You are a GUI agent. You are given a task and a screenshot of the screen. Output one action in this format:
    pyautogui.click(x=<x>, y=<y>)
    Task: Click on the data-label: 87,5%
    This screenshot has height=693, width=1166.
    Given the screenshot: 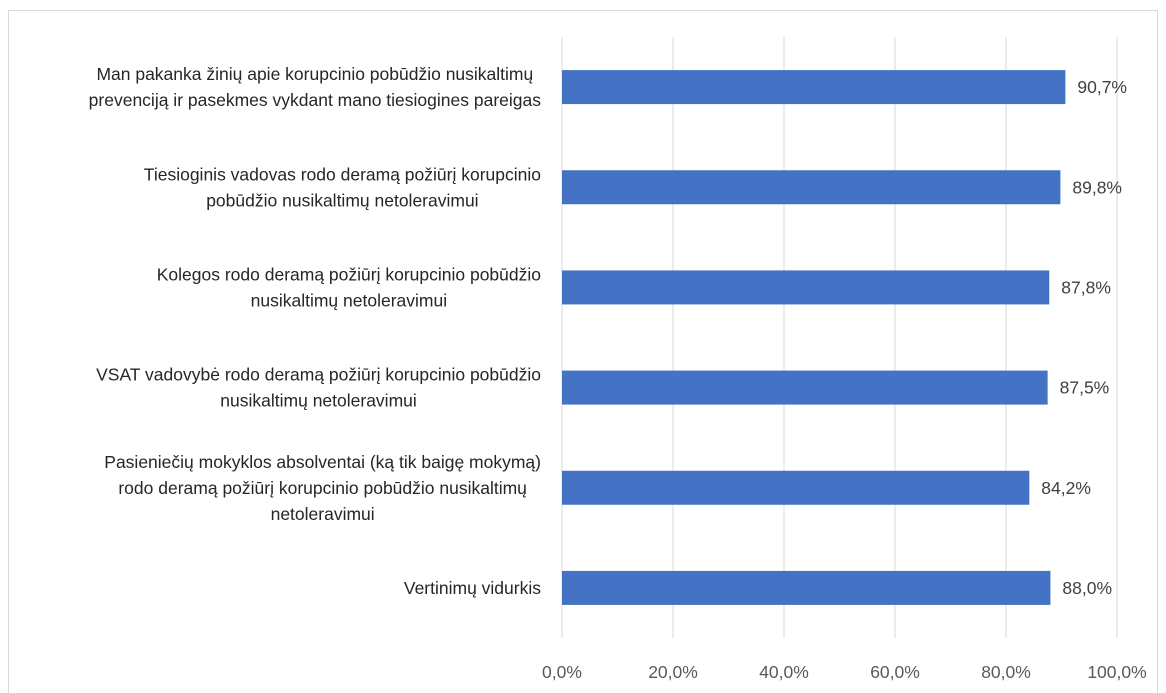 What is the action you would take?
    pyautogui.click(x=1085, y=388)
    